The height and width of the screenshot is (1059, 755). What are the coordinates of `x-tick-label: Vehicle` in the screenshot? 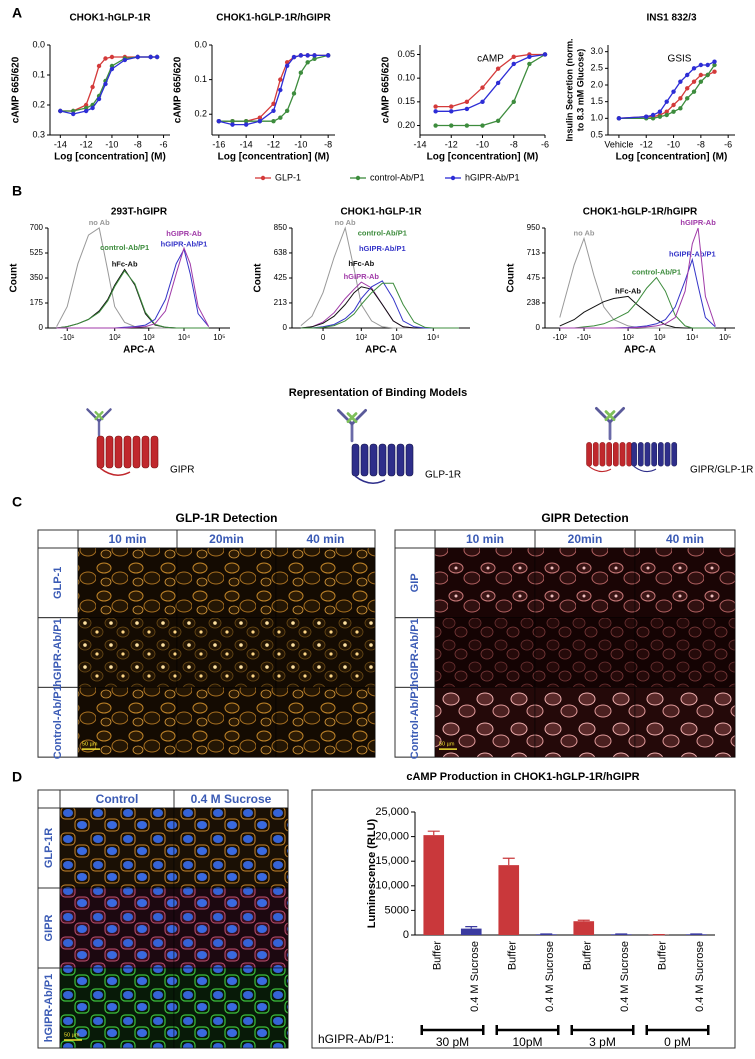 It's located at (618, 144).